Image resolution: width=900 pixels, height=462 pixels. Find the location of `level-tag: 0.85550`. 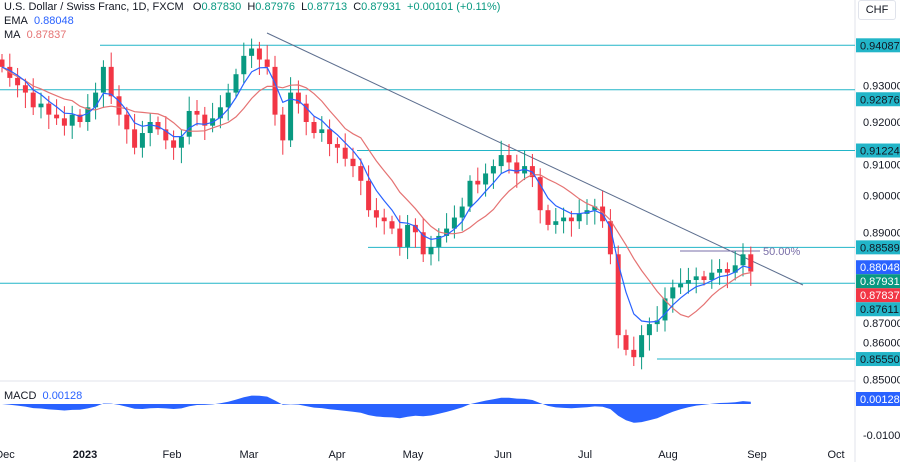

level-tag: 0.85550 is located at coordinates (880, 360).